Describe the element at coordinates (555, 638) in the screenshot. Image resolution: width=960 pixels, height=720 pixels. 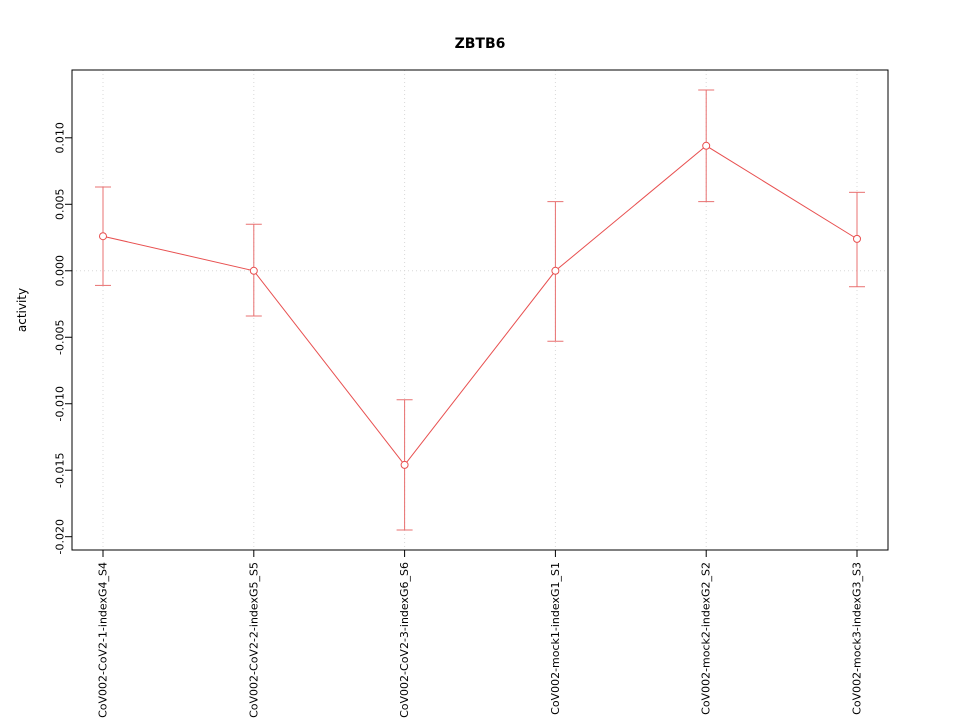
I see `svg-text: CoV002-mock1-indexG1_S1` at that location.